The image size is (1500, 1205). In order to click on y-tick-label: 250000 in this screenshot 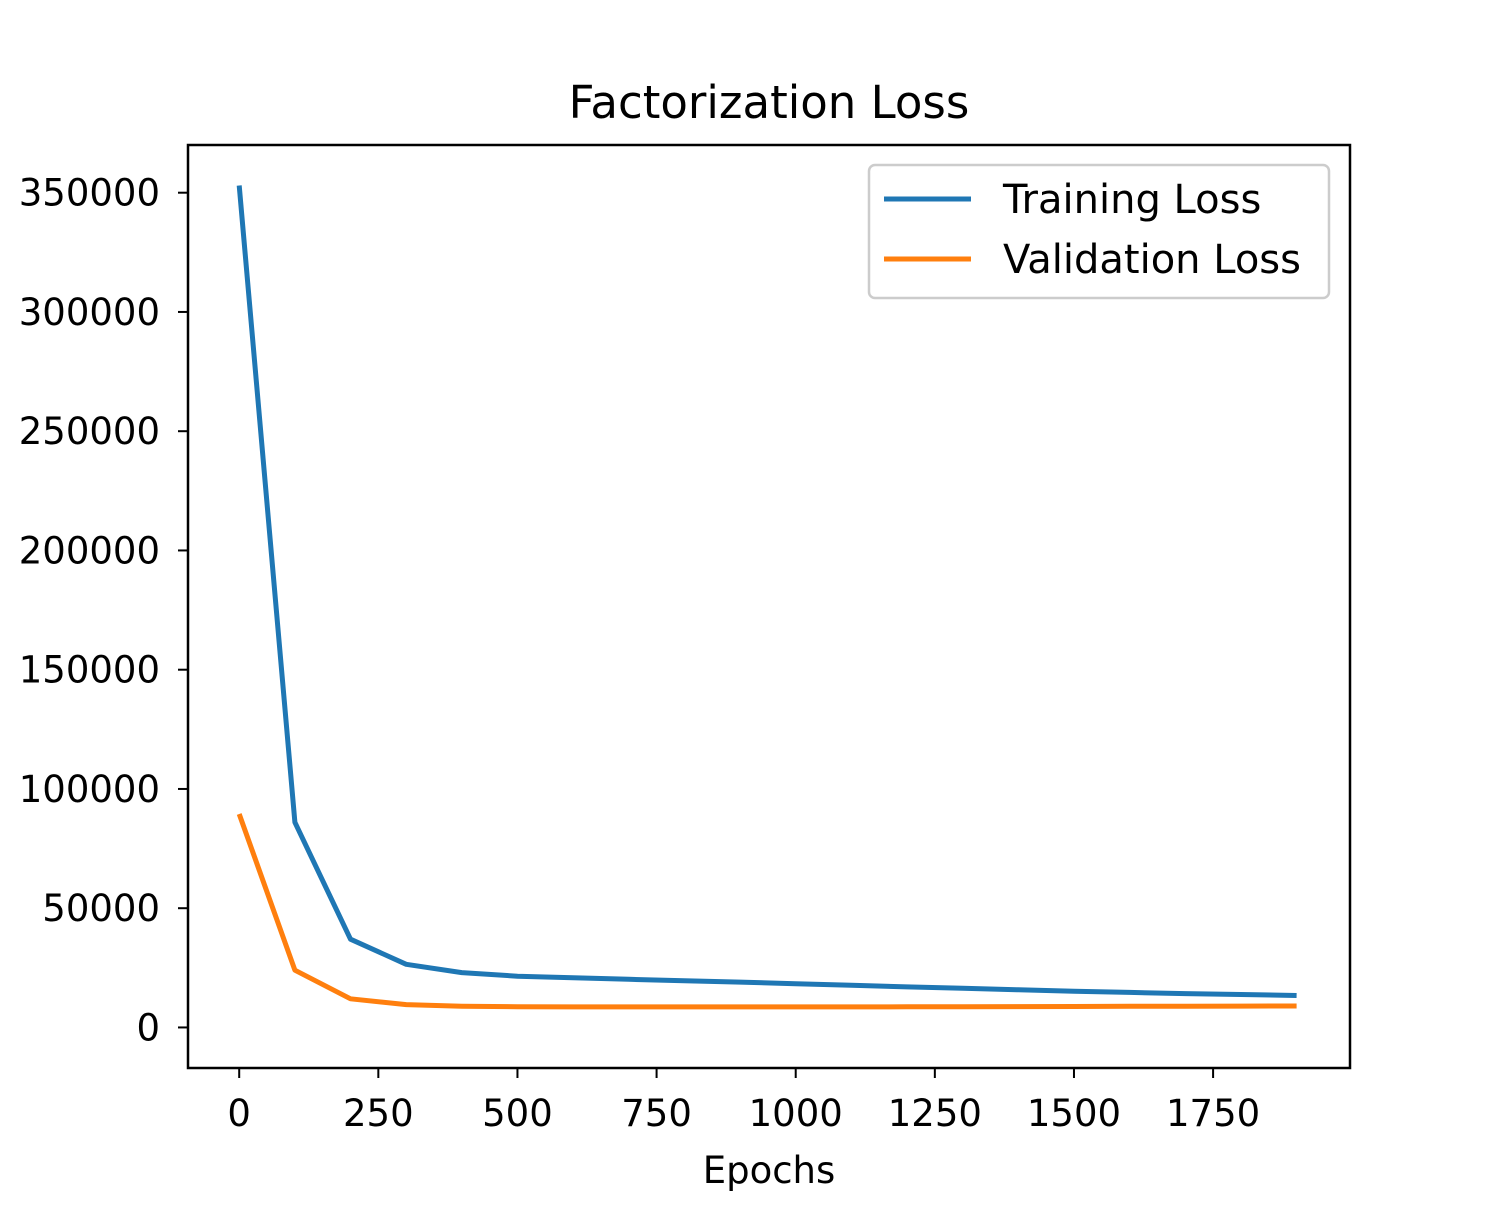, I will do `click(89, 431)`.